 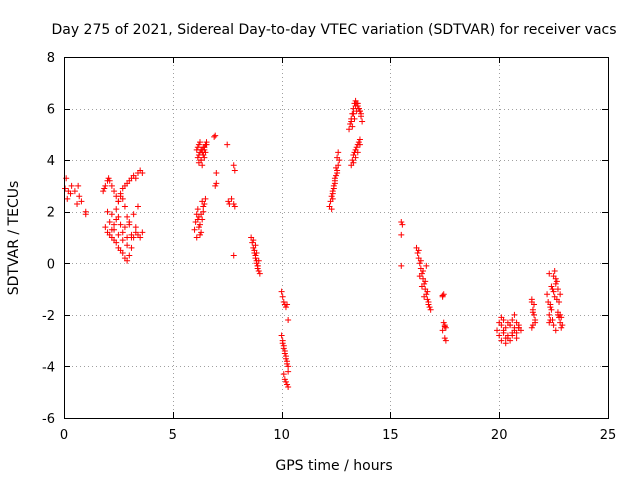 I want to click on x-tick-label: 0, so click(x=64, y=435).